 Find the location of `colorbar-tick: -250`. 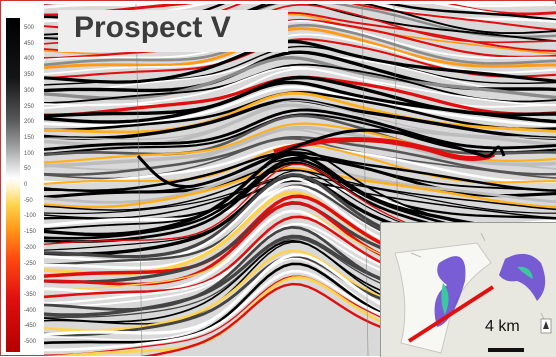

colorbar-tick: -250 is located at coordinates (30, 263).